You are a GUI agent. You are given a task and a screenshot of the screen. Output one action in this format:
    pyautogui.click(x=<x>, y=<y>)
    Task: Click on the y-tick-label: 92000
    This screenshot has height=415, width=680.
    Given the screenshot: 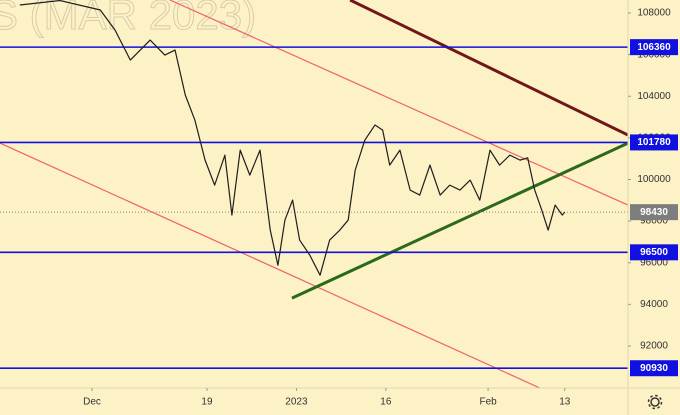 What is the action you would take?
    pyautogui.click(x=654, y=346)
    